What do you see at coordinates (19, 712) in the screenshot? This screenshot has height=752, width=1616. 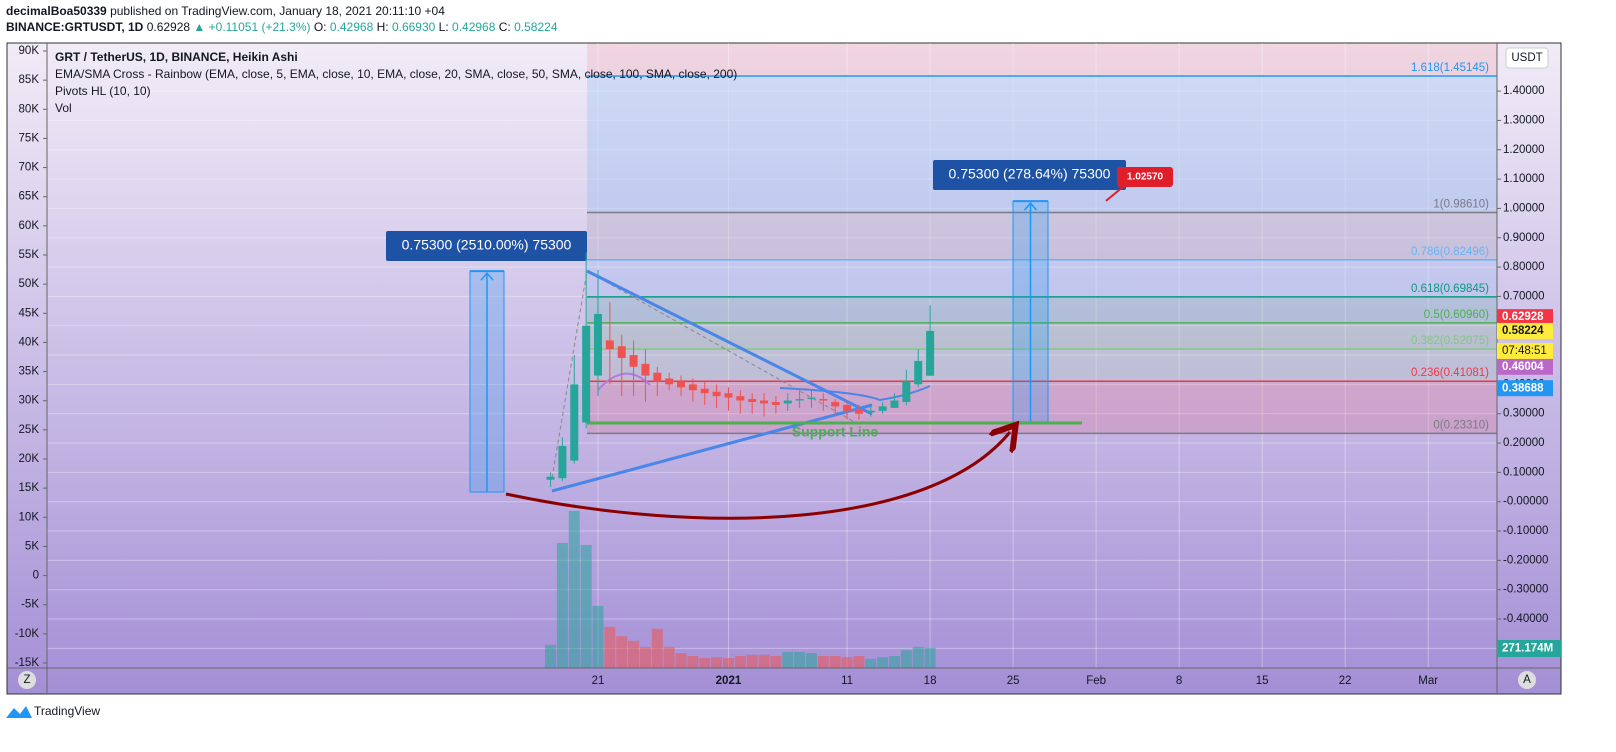 I see `logo` at bounding box center [19, 712].